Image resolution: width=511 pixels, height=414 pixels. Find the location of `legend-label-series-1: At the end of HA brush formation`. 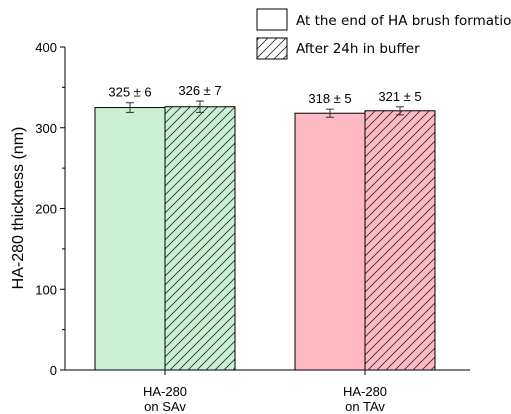

legend-label-series-1: At the end of HA brush formation is located at coordinates (403, 21).